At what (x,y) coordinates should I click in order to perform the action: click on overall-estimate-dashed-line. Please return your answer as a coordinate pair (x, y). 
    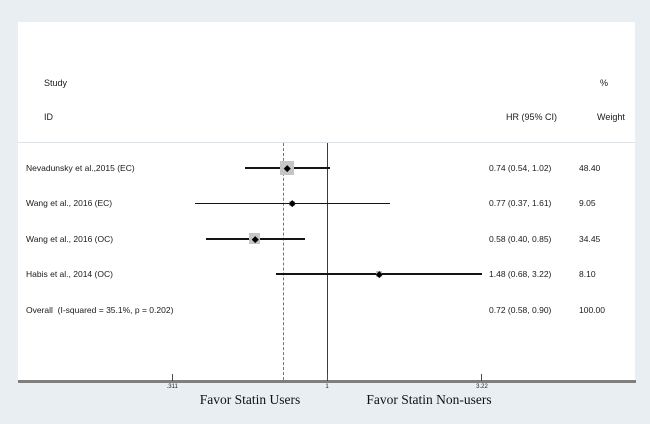
    Looking at the image, I should click on (283, 261).